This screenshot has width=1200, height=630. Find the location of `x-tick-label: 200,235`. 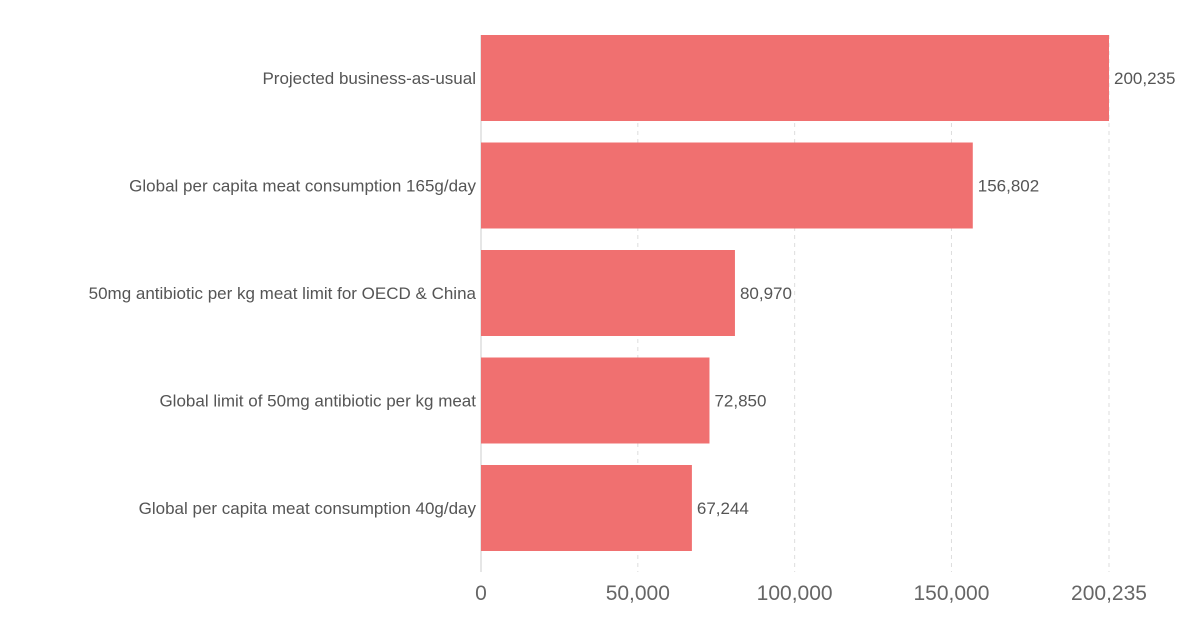

x-tick-label: 200,235 is located at coordinates (1109, 593).